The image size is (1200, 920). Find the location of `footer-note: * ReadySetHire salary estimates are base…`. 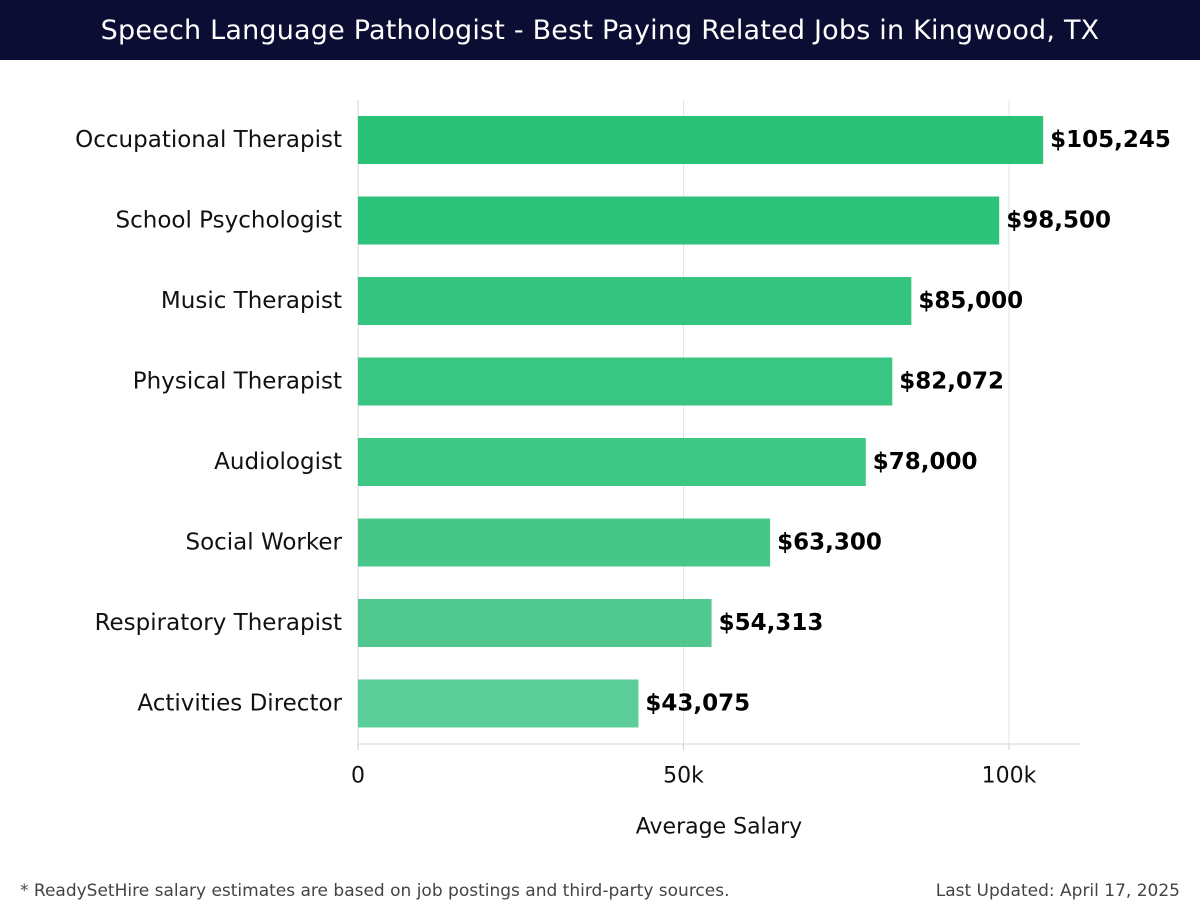

footer-note: * ReadySetHire salary estimates are base… is located at coordinates (375, 891).